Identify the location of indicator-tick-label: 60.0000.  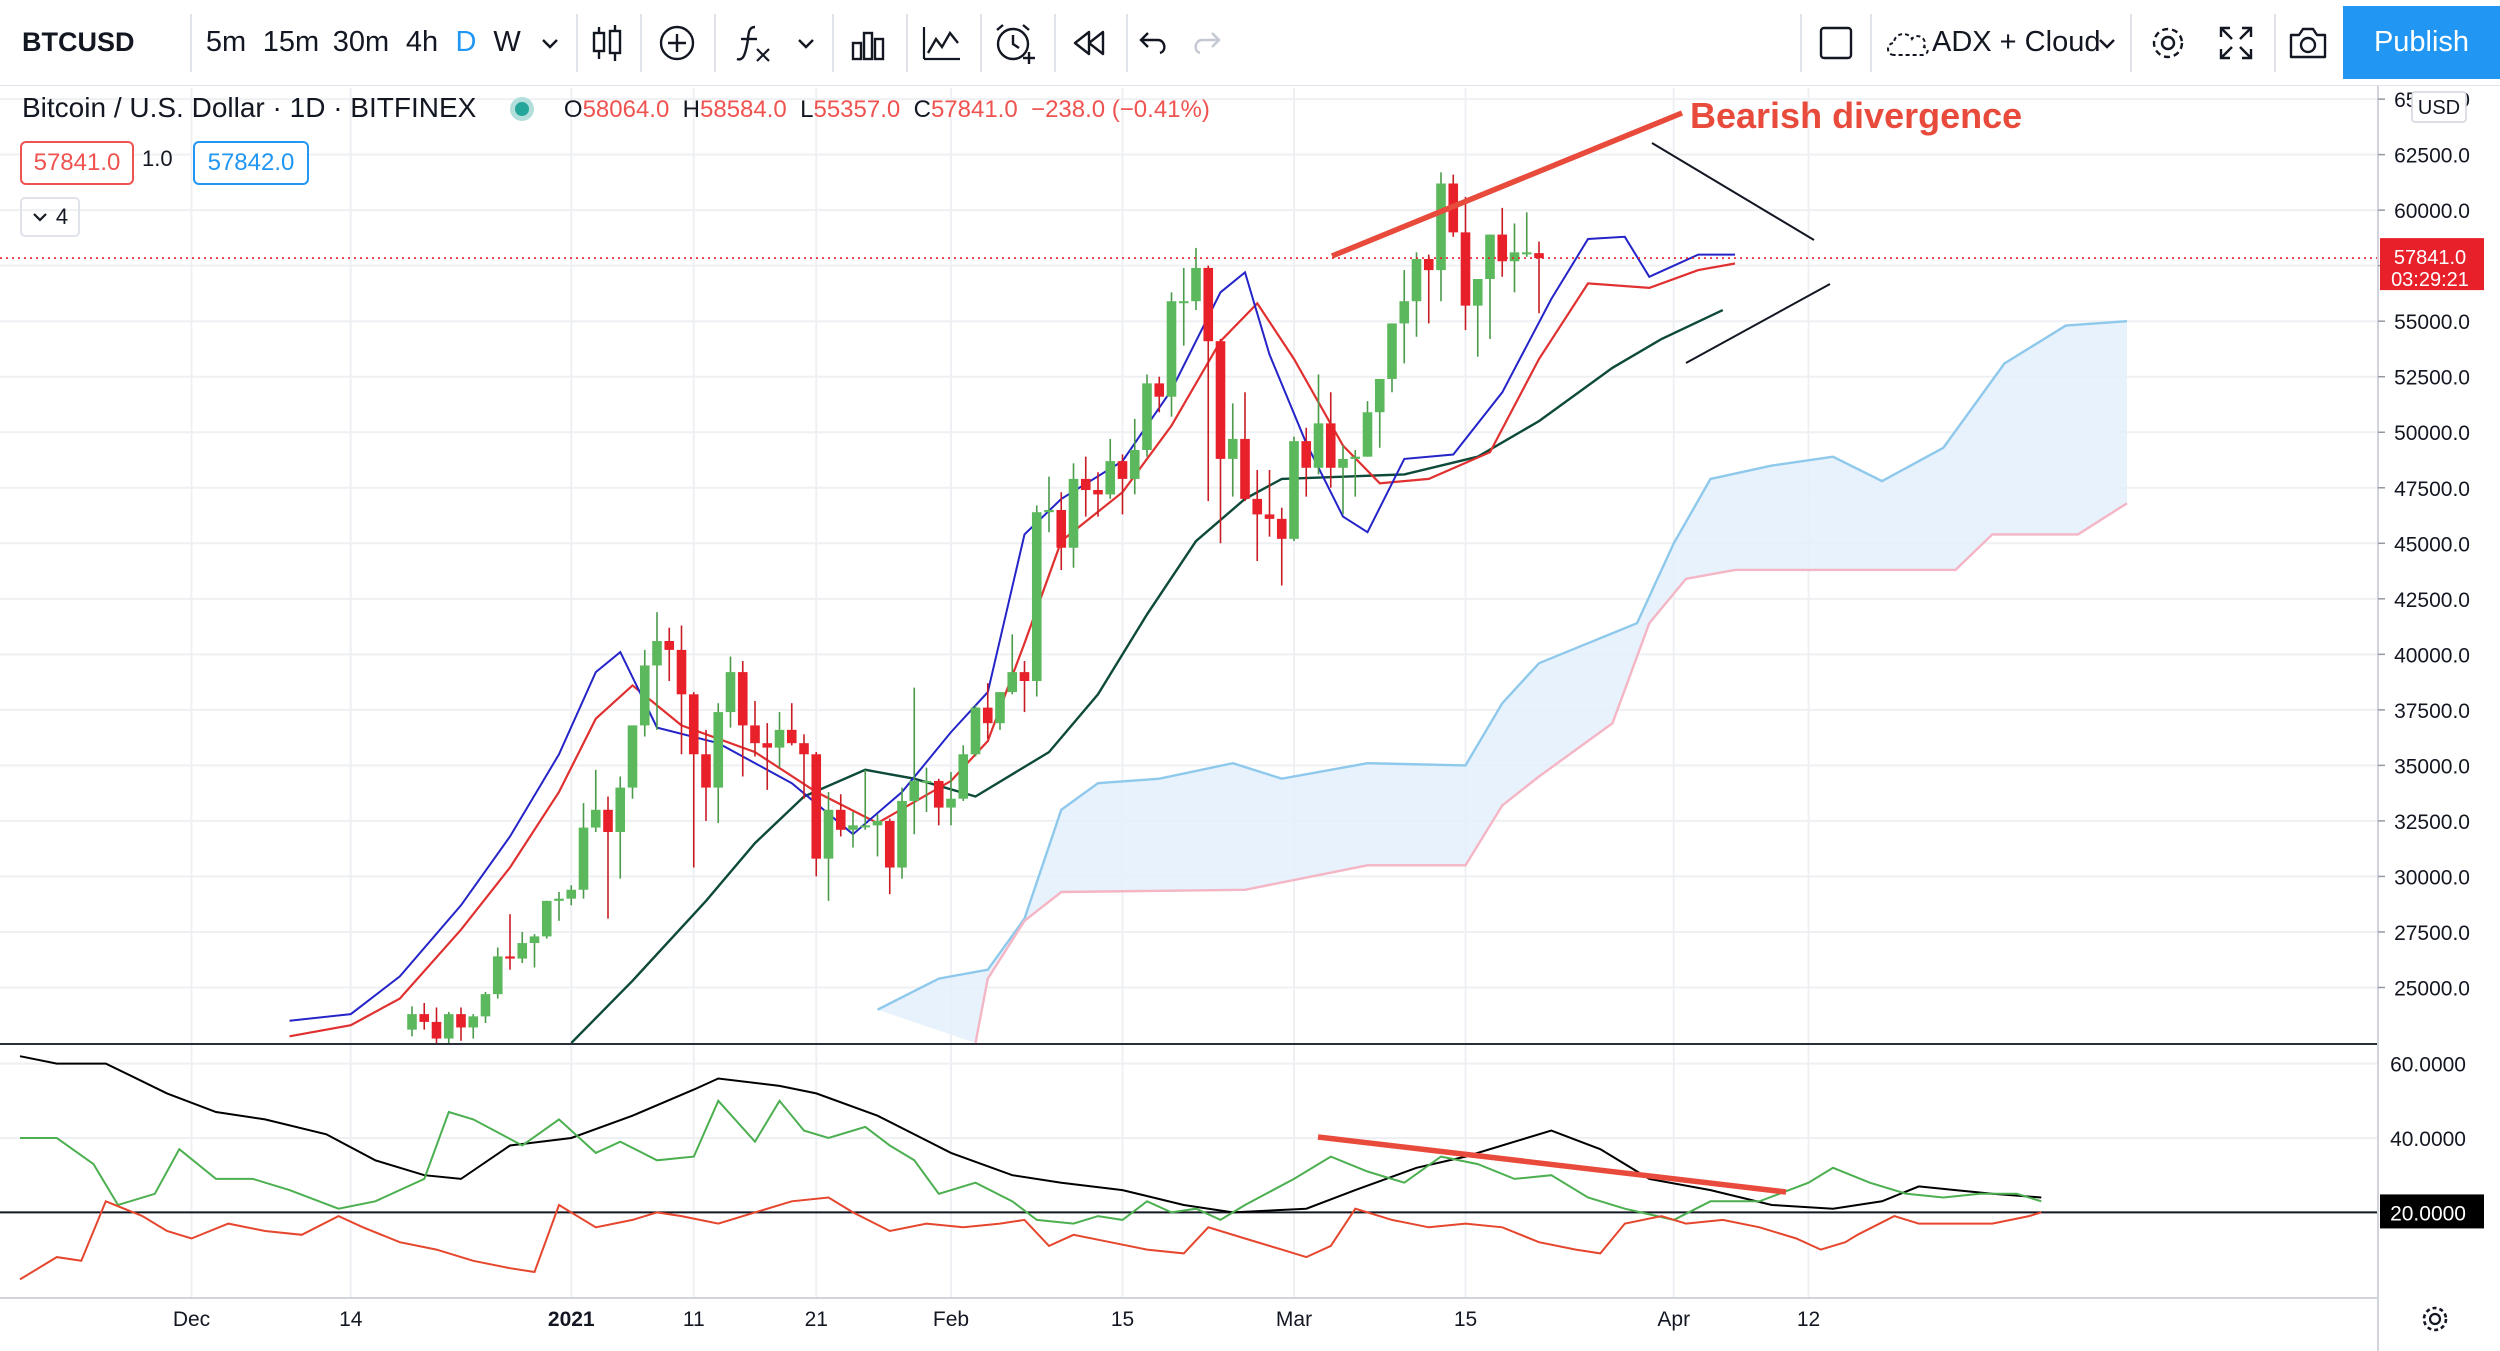
(2428, 1065).